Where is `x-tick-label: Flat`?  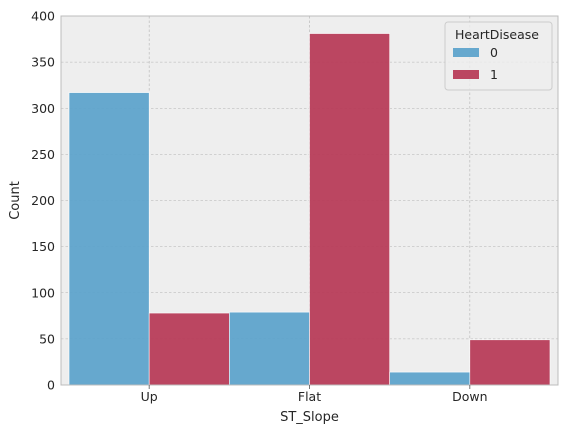 x-tick-label: Flat is located at coordinates (309, 396).